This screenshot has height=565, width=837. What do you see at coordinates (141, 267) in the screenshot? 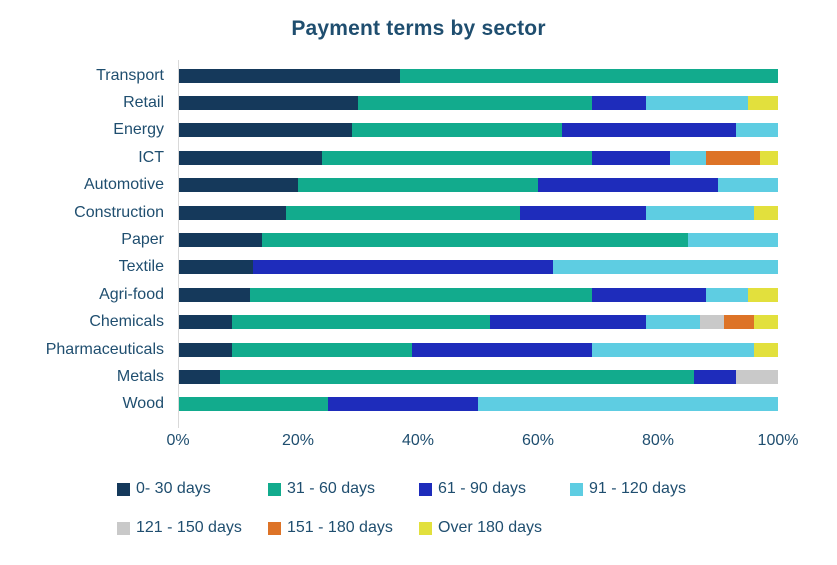
I see `category-label: Textile` at bounding box center [141, 267].